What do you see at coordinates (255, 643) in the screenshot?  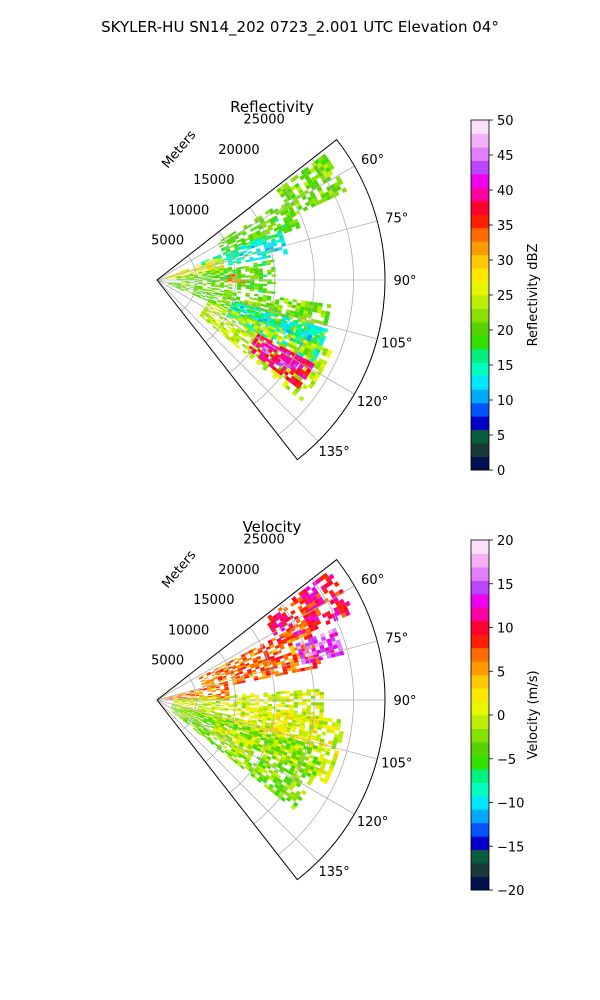 I see `azimuth-spoke` at bounding box center [255, 643].